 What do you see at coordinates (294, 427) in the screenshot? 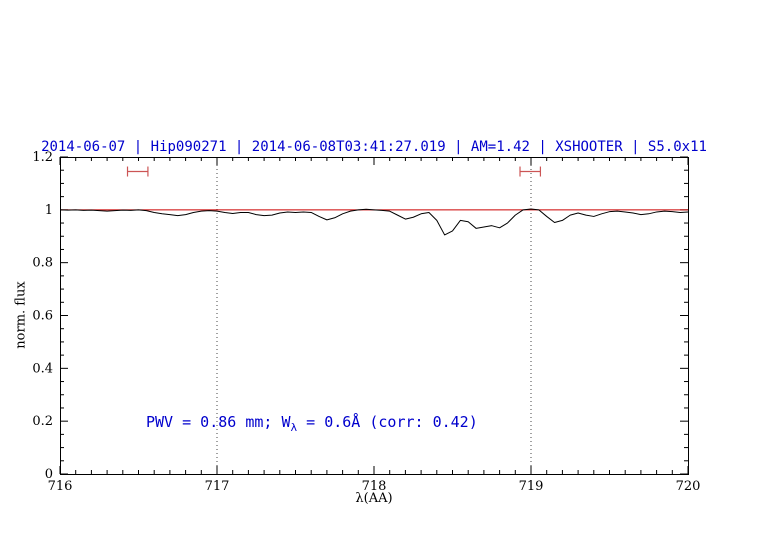
I see `pwv-annotation-subscript: λ` at bounding box center [294, 427].